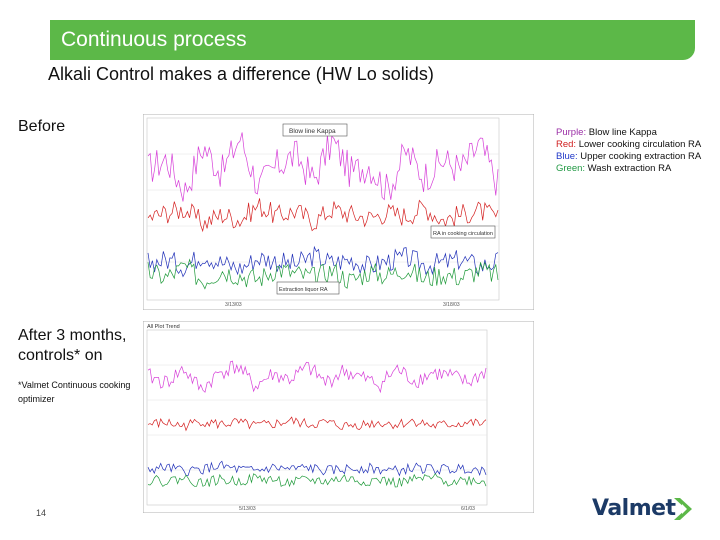  What do you see at coordinates (372, 40) in the screenshot?
I see `header-bar: Continuous process` at bounding box center [372, 40].